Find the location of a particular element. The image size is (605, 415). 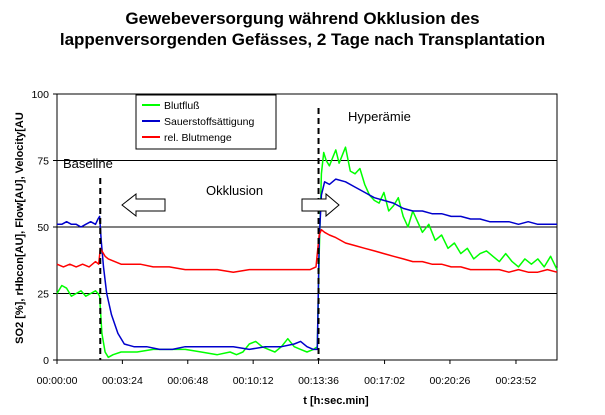

y-tick-label: 0 is located at coordinates (46, 361).